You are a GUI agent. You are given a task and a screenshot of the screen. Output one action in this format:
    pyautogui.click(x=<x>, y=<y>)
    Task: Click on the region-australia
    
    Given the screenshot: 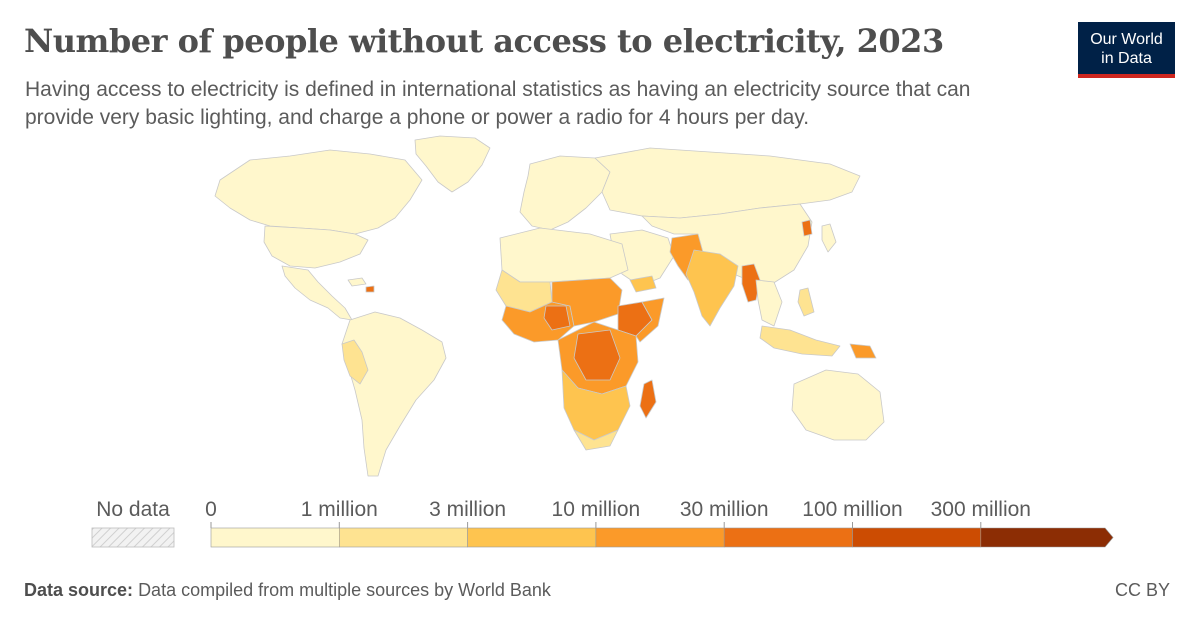 What is the action you would take?
    pyautogui.click(x=838, y=405)
    